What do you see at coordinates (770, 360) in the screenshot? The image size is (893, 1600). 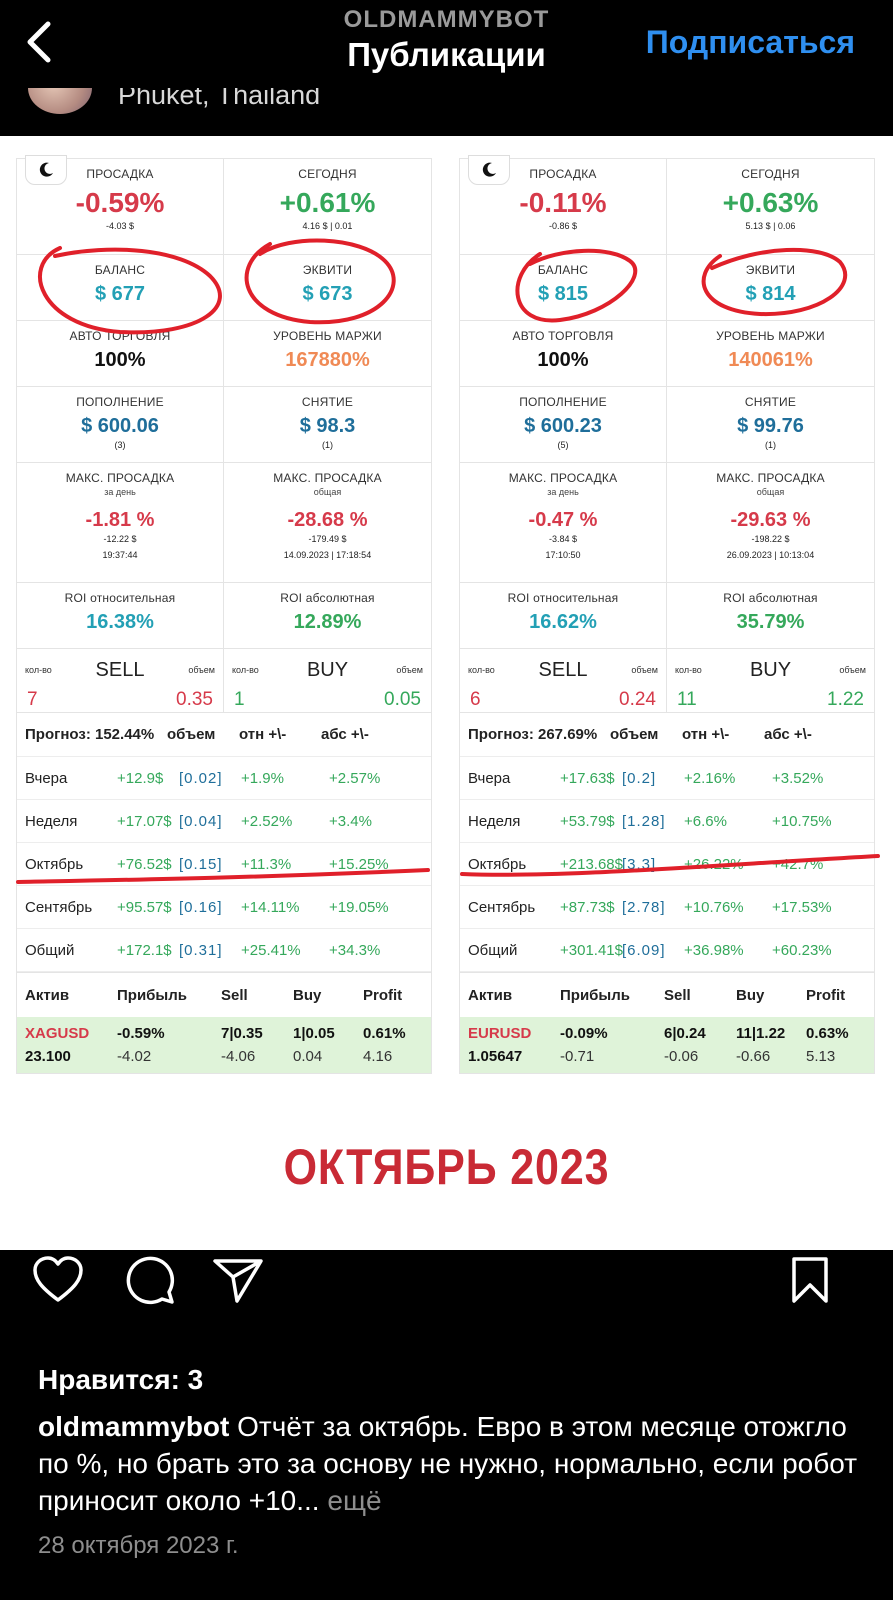 I see `margin-level-value: 140061%` at bounding box center [770, 360].